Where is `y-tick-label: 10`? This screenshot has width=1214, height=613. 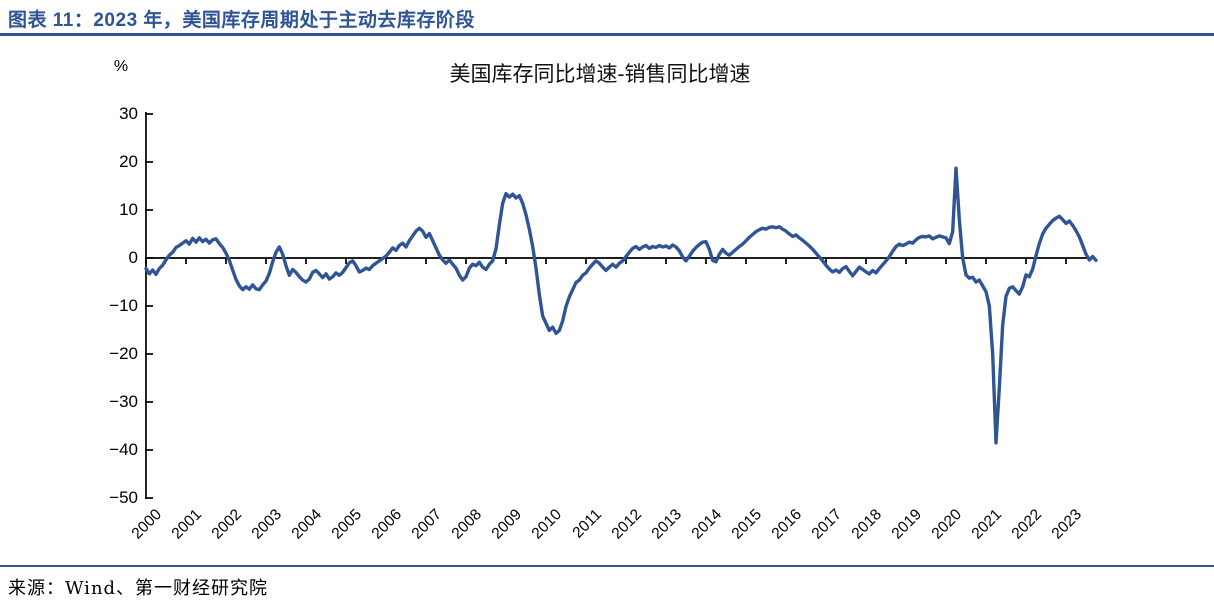
y-tick-label: 10 is located at coordinates (128, 209).